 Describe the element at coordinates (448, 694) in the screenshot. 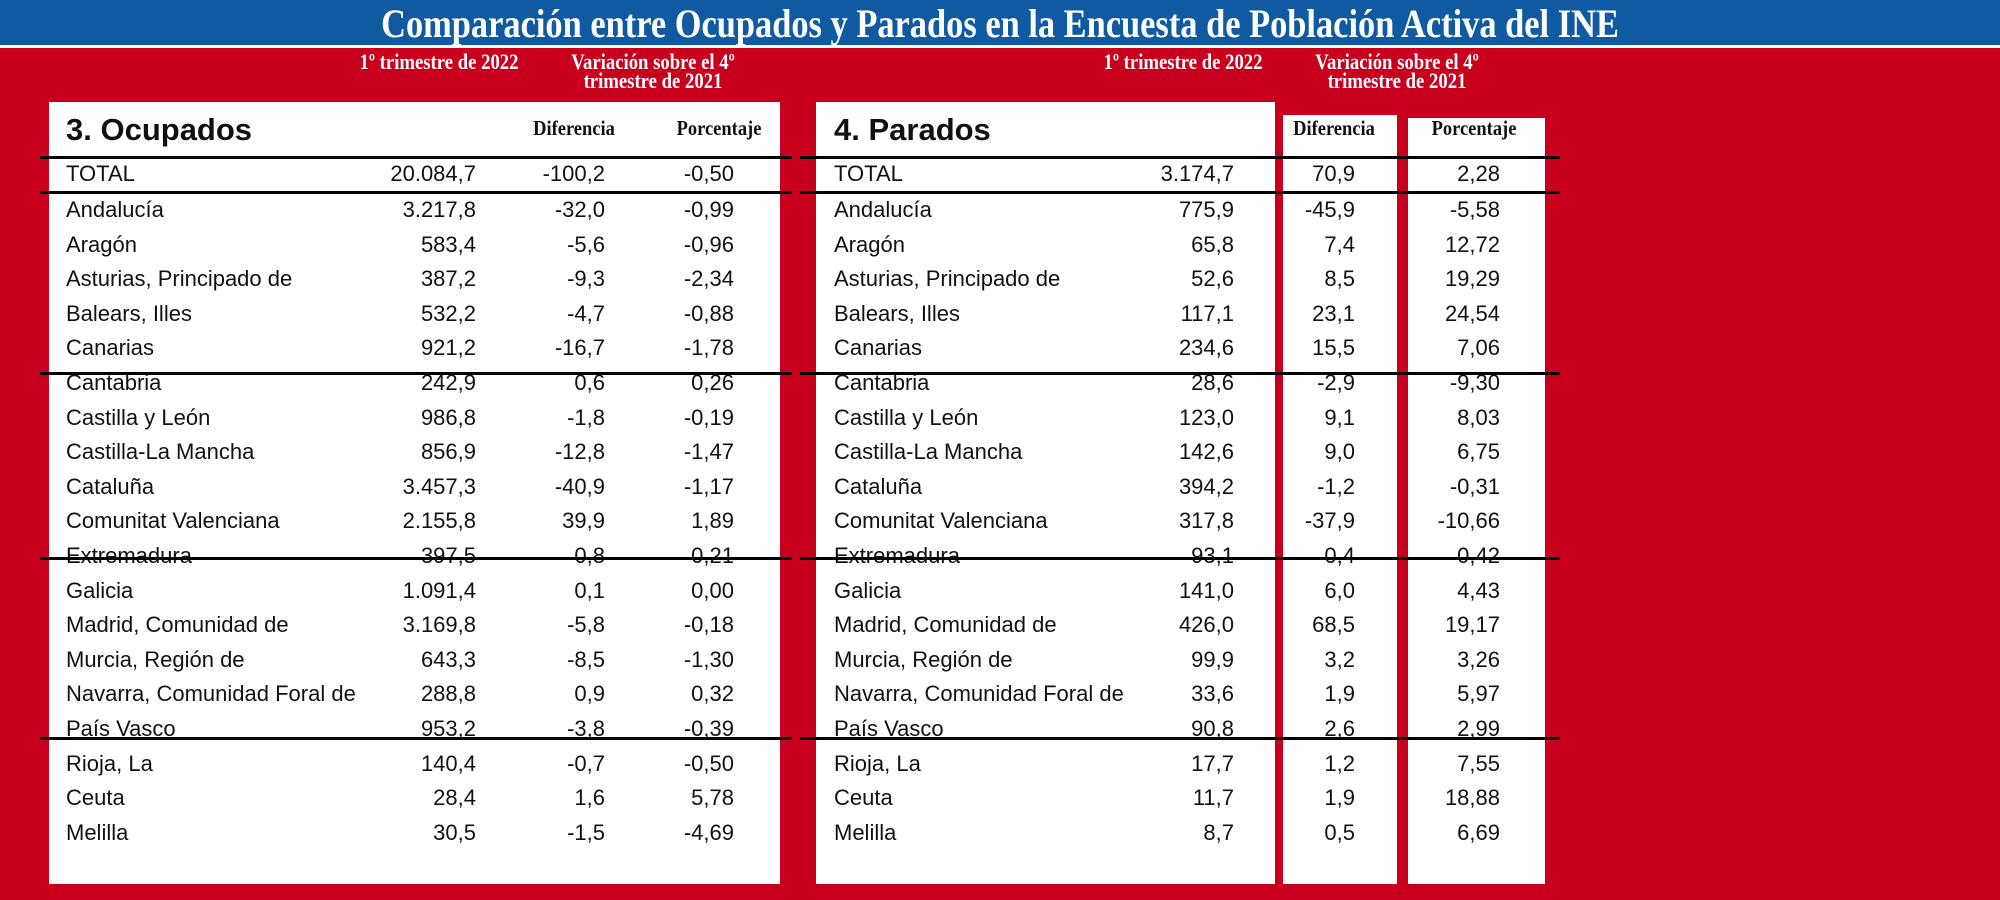

I see `ocupados-value-cell: 288,8` at that location.